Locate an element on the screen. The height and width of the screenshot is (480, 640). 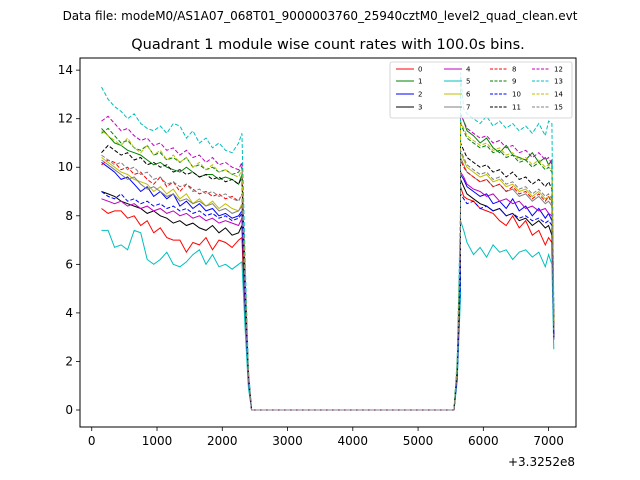
y-axis: 0 2 4 6 8 10 12 14 is located at coordinates (69, 240).